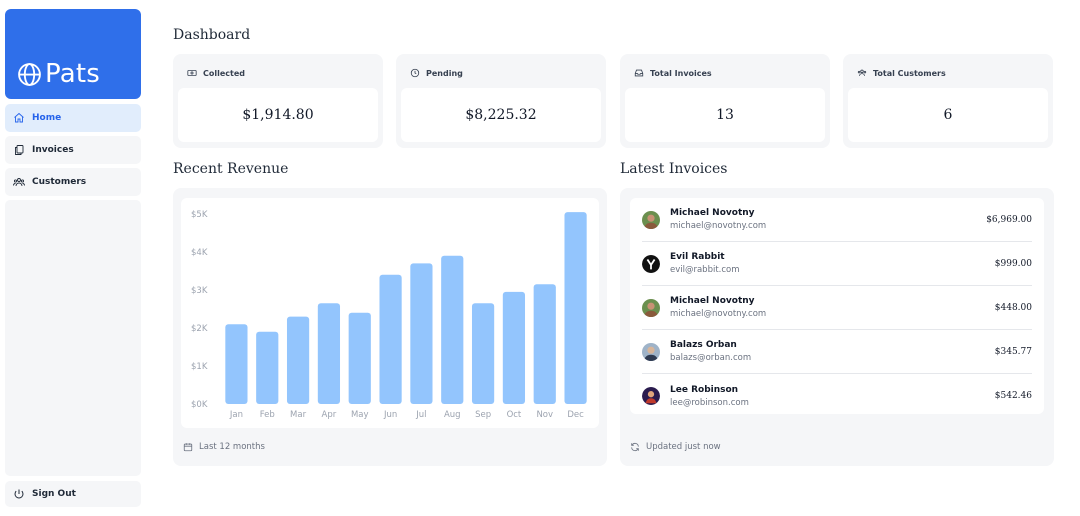  Describe the element at coordinates (948, 101) in the screenshot. I see `card-total-customers: Total Customers 6` at that location.